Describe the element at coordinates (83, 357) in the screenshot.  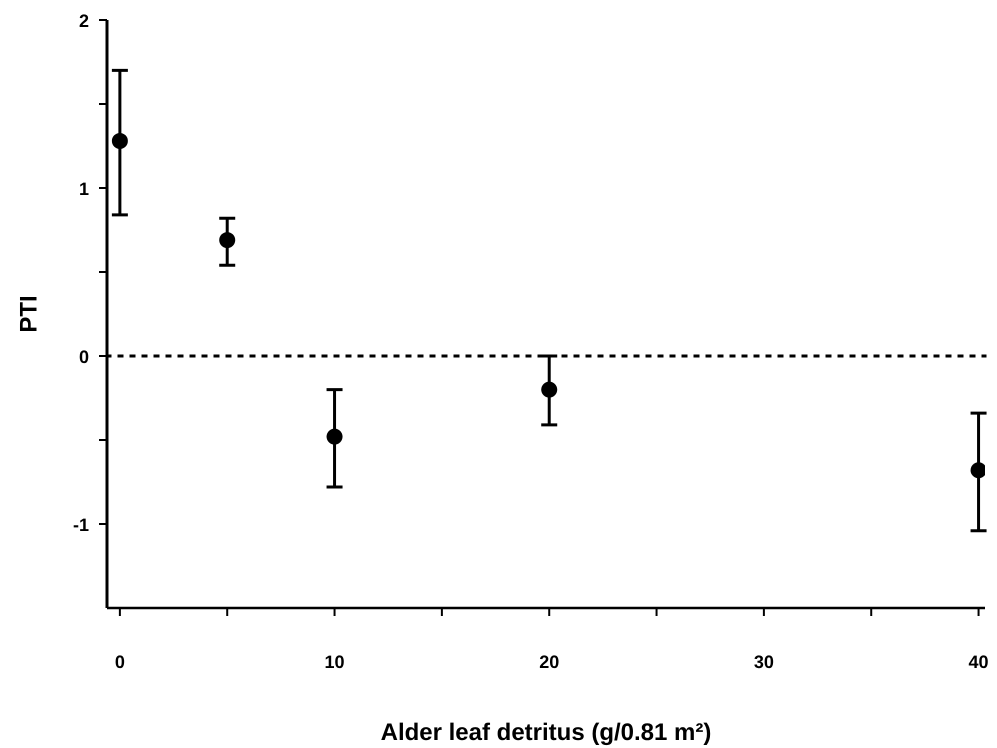
I see `y-tick-label: 0` at that location.